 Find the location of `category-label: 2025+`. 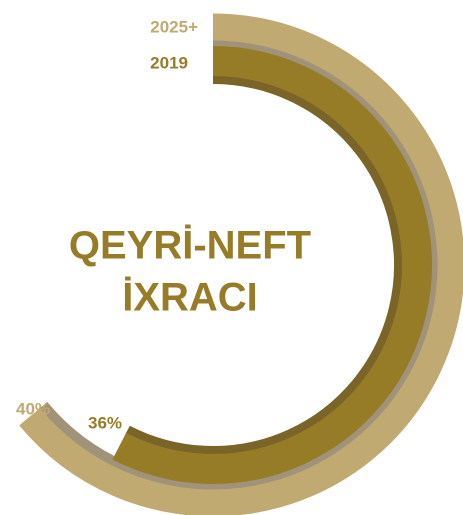

category-label: 2025+ is located at coordinates (174, 26).